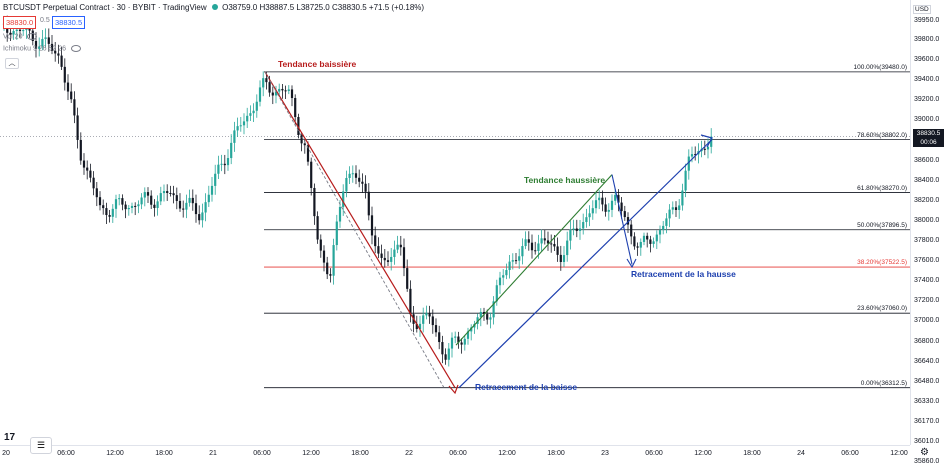  What do you see at coordinates (922, 9) in the screenshot?
I see `currency-selector: USD` at bounding box center [922, 9].